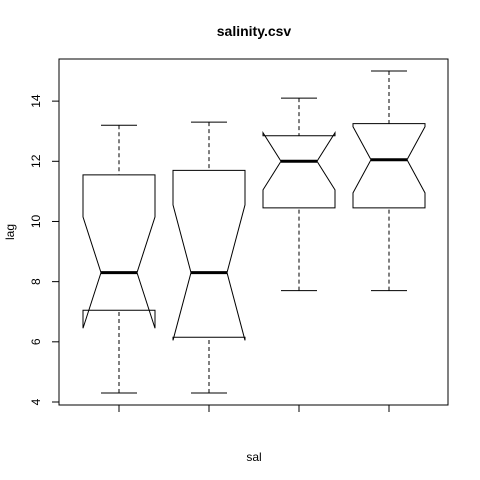 This screenshot has width=480, height=480. I want to click on chart-title: salinity.csv, so click(254, 31).